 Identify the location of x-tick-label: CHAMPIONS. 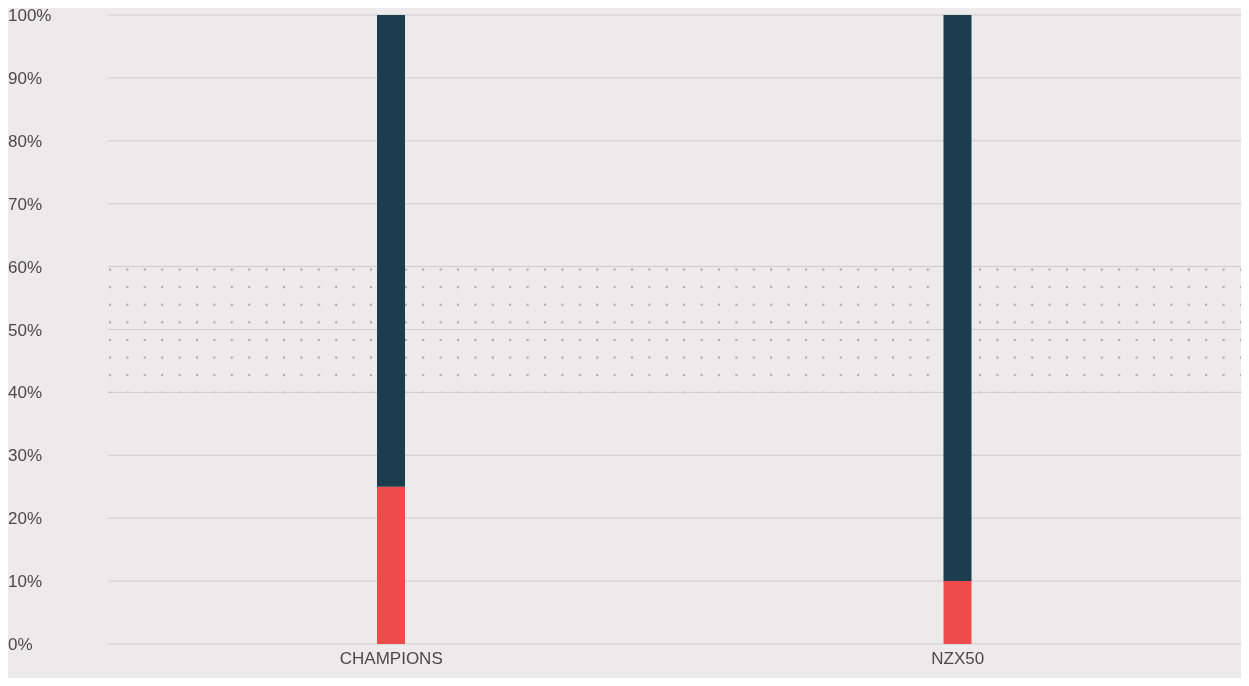
(391, 659).